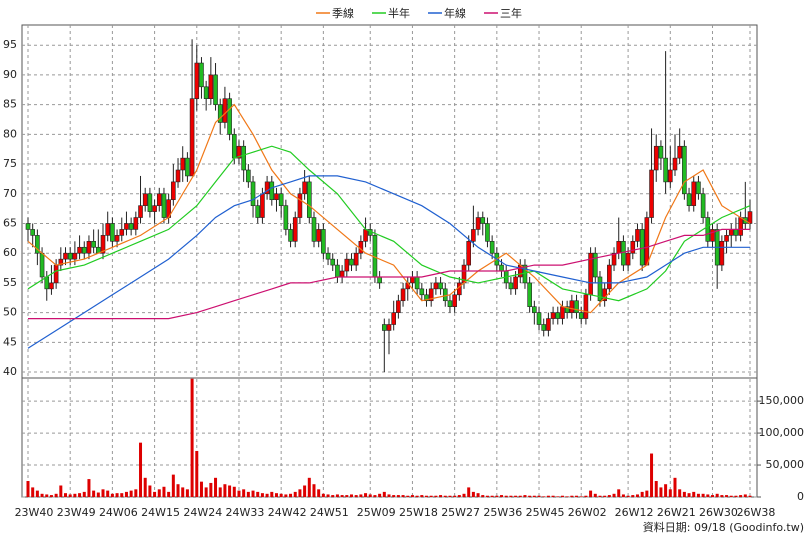 This screenshot has width=808, height=540. What do you see at coordinates (460, 512) in the screenshot?
I see `x-tick-label: 25W27` at bounding box center [460, 512].